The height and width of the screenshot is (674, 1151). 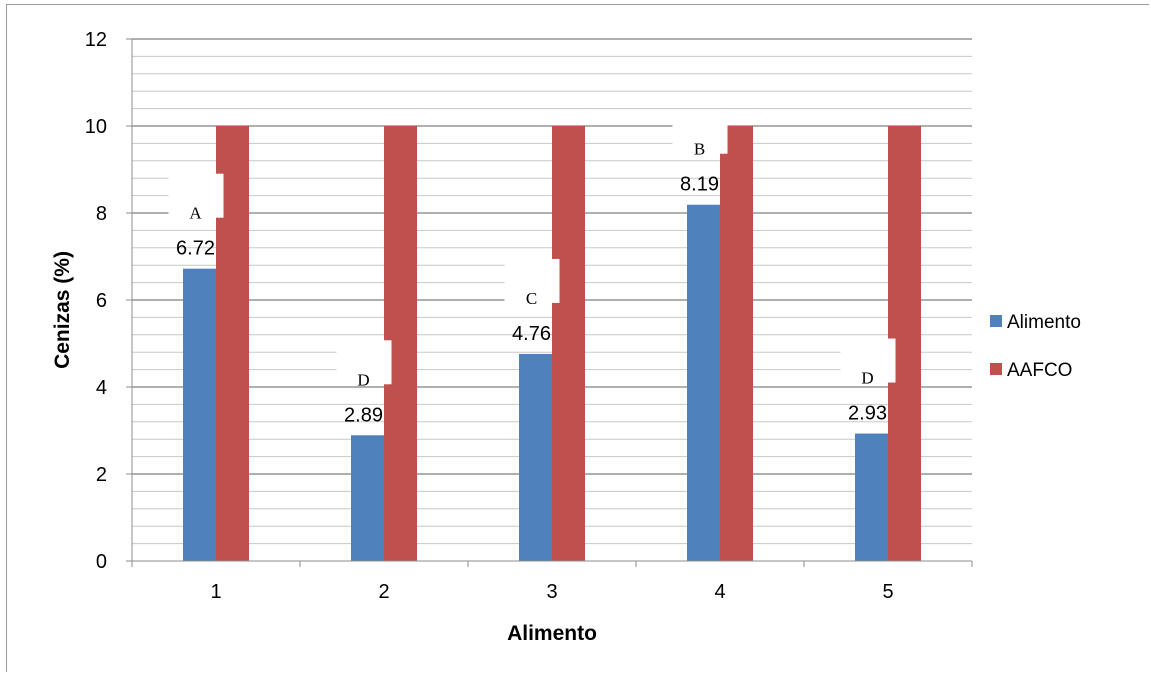 I want to click on x-tick-label: 1, so click(x=215, y=592).